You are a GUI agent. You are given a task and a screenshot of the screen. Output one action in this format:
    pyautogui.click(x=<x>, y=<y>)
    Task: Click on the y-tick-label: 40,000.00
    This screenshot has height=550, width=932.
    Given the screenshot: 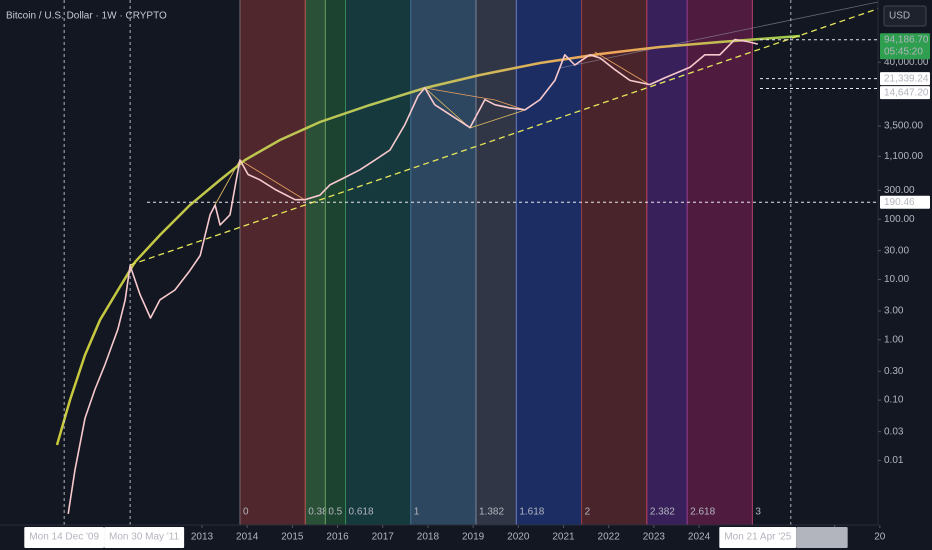 What is the action you would take?
    pyautogui.click(x=906, y=62)
    